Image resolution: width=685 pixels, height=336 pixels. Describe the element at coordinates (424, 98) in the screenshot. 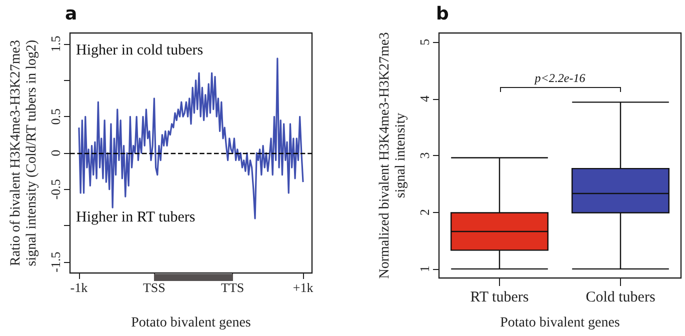

I see `y-tick-label: 4` at that location.